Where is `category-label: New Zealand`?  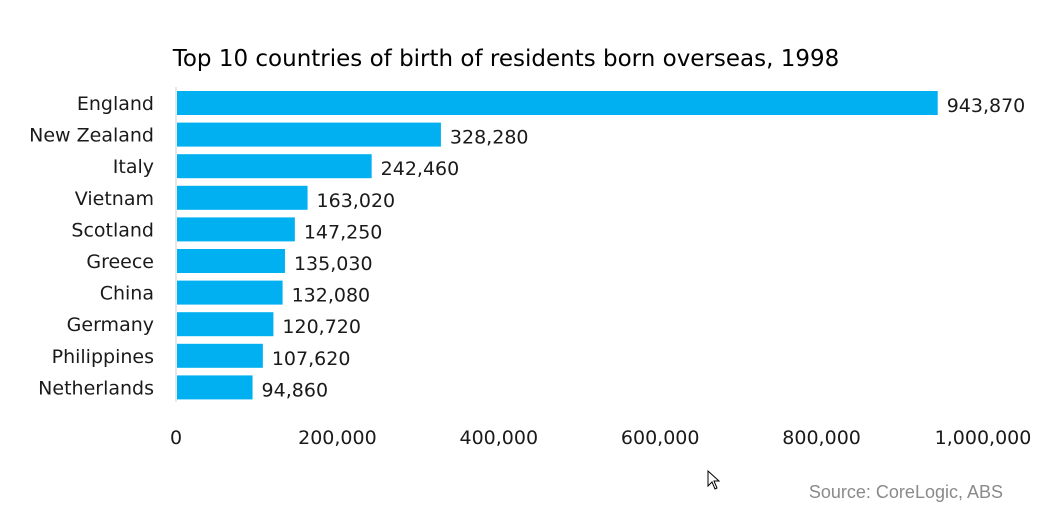
category-label: New Zealand is located at coordinates (91, 136).